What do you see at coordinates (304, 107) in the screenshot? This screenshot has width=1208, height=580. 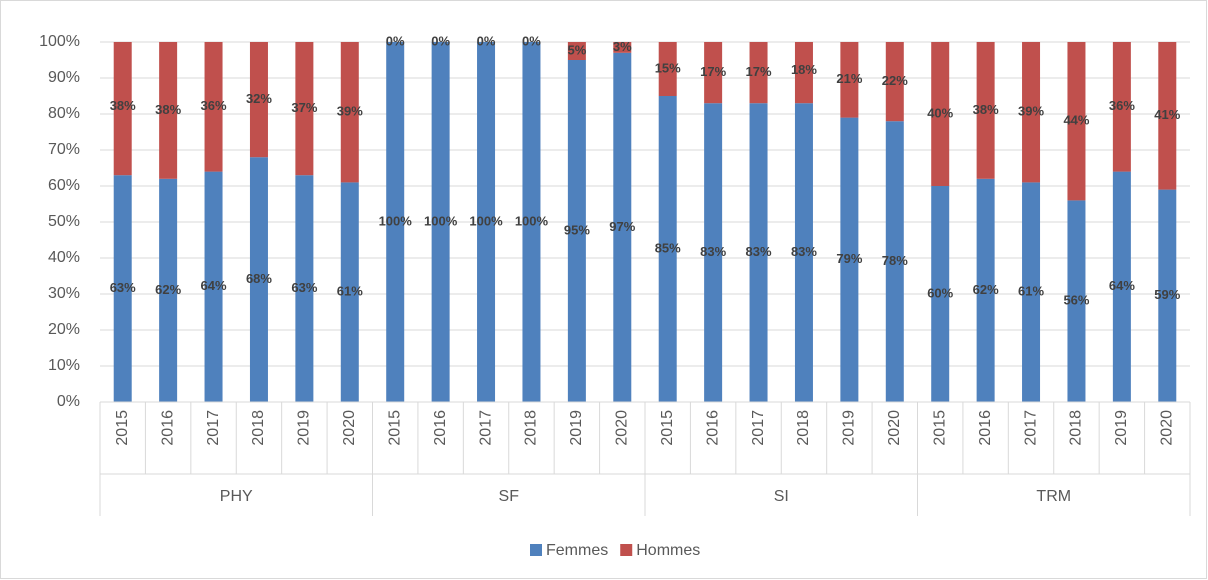 I see `data-label: 37%` at bounding box center [304, 107].